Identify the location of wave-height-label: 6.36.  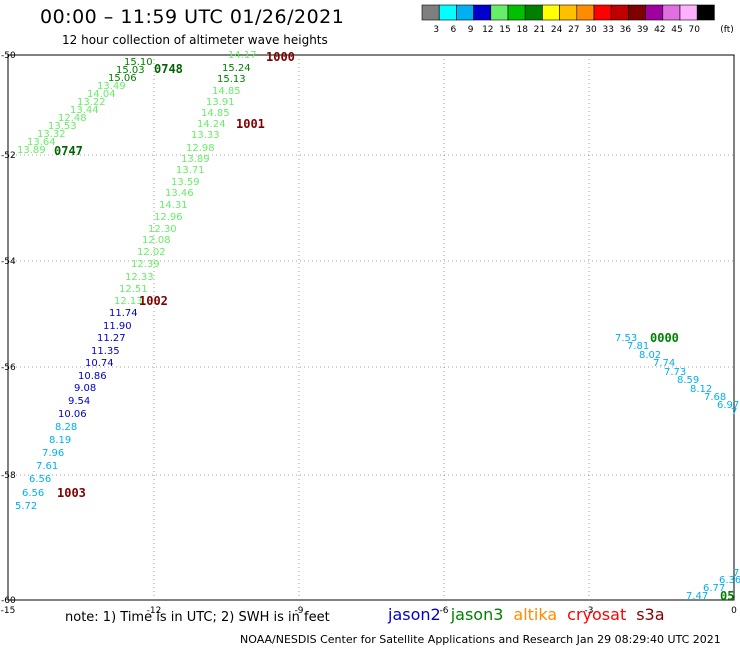
(729, 580).